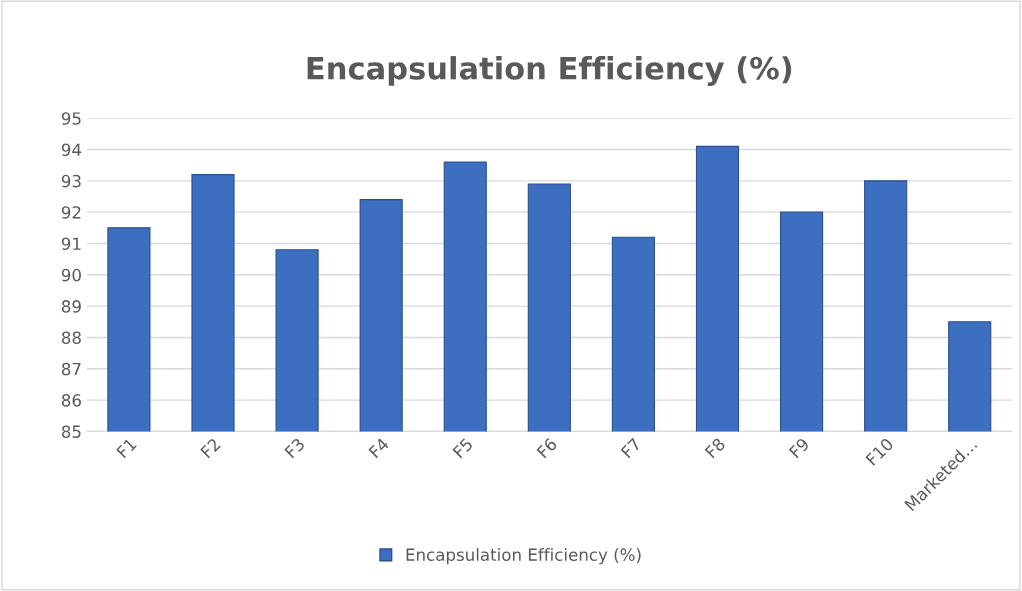 This screenshot has height=591, width=1022. What do you see at coordinates (799, 448) in the screenshot?
I see `x-tick-label: F9` at bounding box center [799, 448].